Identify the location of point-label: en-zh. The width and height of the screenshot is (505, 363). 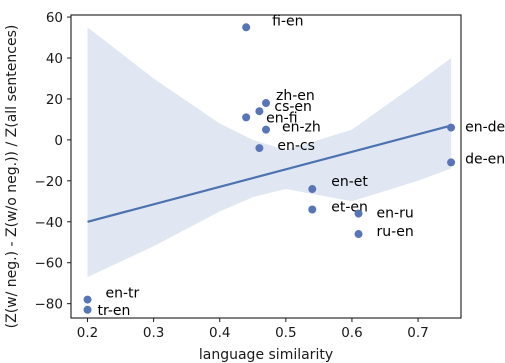
(301, 128).